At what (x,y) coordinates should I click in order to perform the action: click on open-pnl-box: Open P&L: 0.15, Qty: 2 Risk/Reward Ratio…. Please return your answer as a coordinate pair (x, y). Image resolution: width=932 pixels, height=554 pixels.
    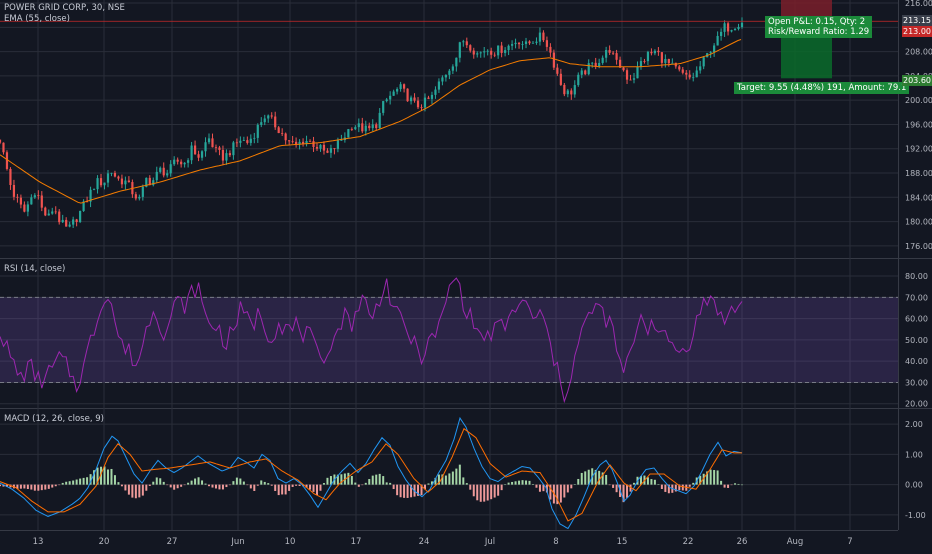
    Looking at the image, I should click on (819, 27).